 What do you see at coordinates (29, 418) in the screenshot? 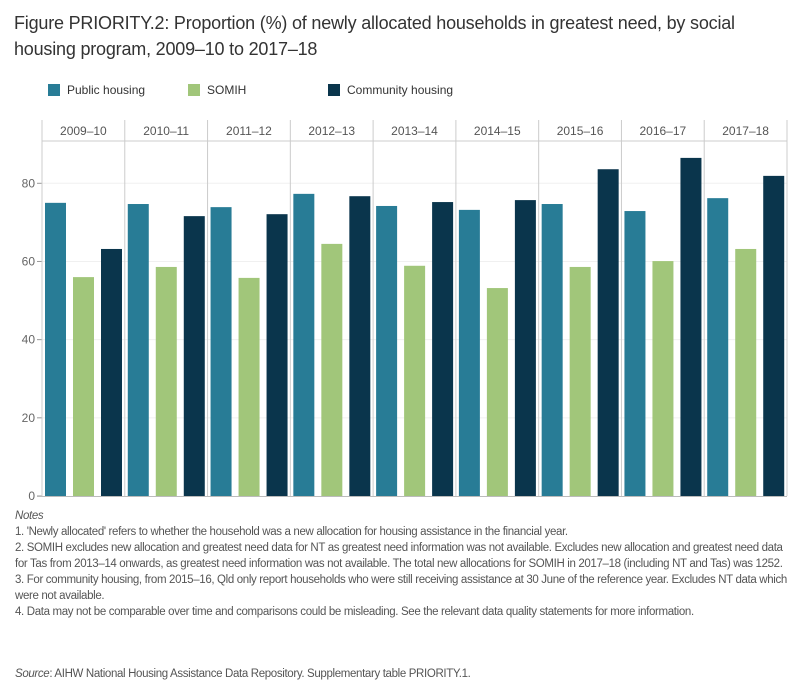
I see `y-tick-label: 20` at bounding box center [29, 418].